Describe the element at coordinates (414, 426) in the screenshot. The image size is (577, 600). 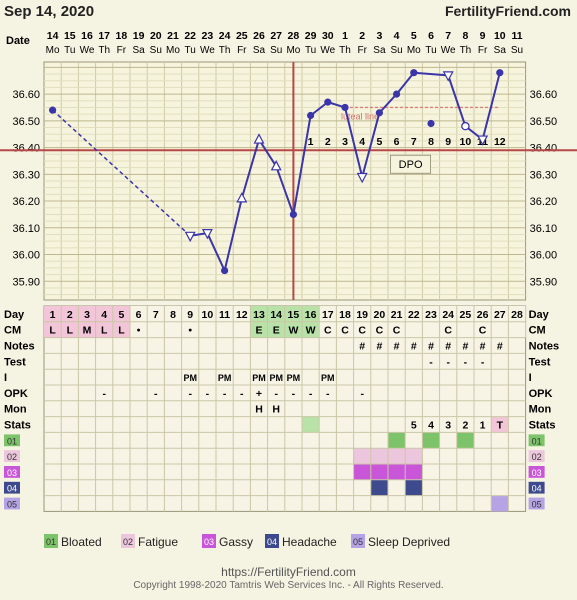
I see `table-cell-stats: 5` at that location.